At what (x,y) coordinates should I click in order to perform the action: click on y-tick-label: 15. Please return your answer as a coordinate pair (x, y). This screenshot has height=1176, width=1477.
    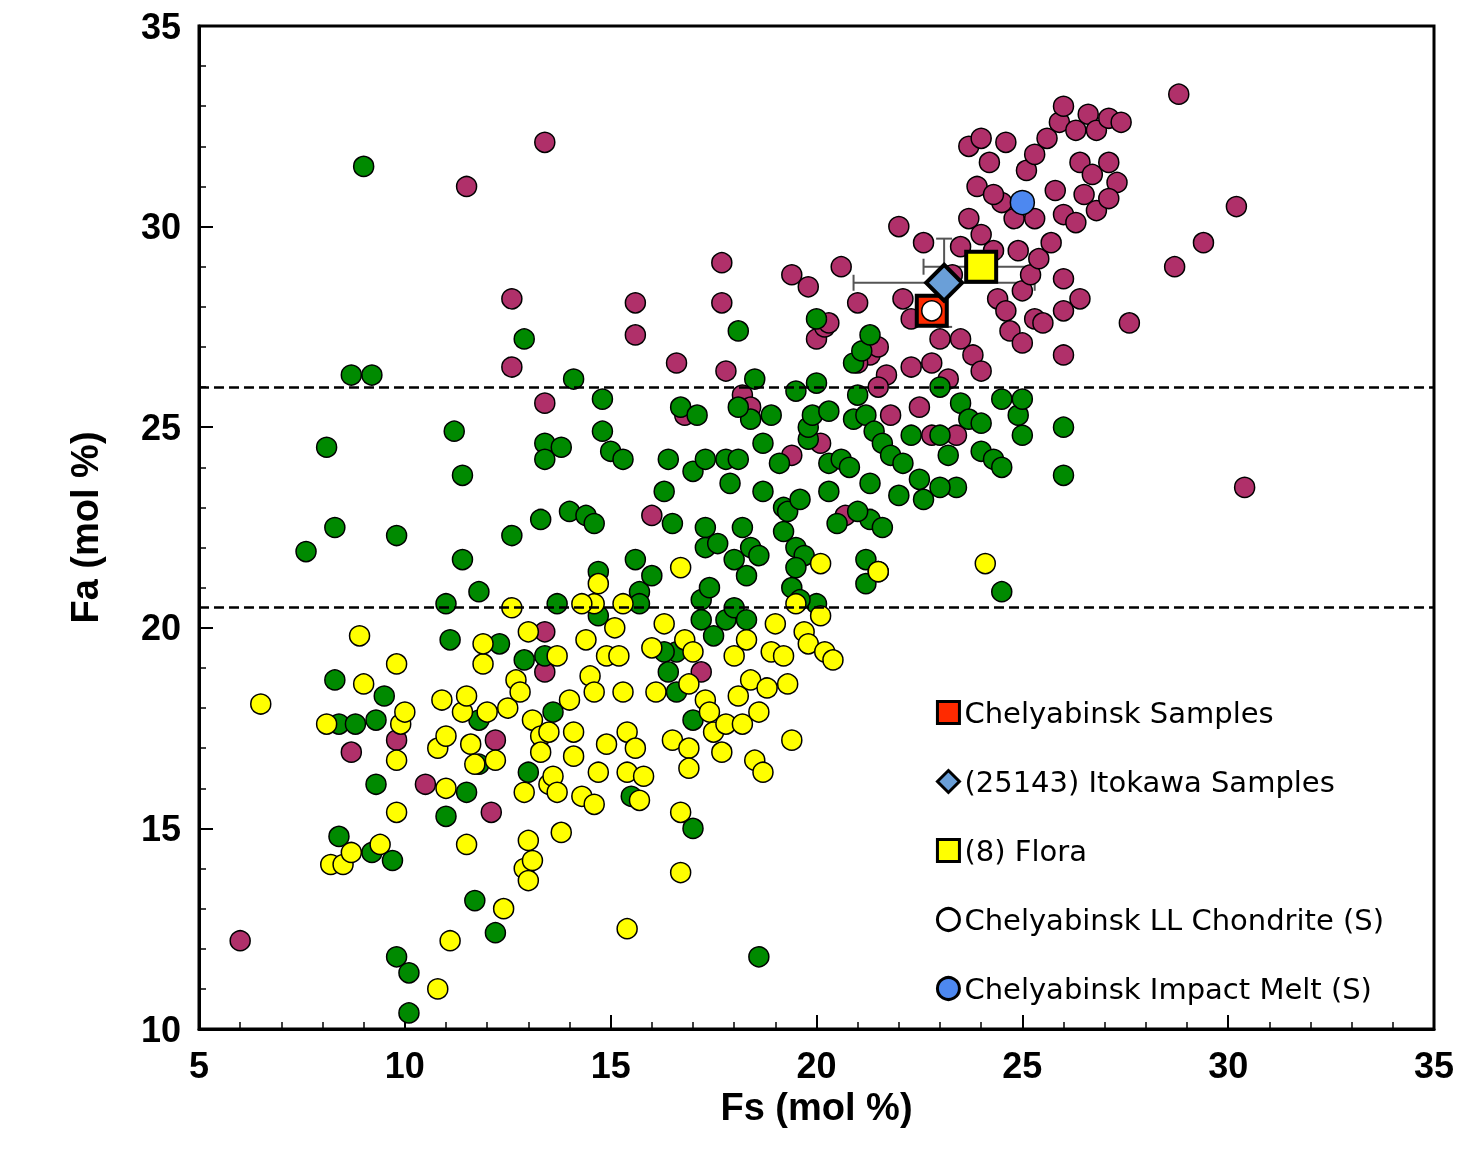
    Looking at the image, I should click on (160, 828).